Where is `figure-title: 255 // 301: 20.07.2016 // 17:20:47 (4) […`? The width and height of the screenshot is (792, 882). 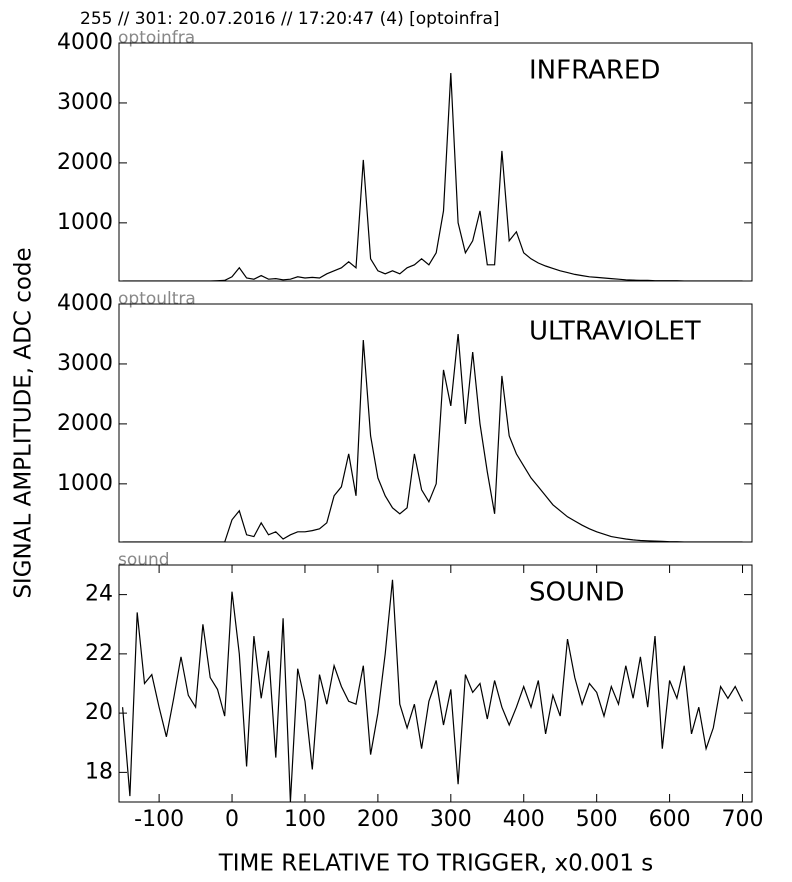
figure-title: 255 // 301: 20.07.2016 // 17:20:47 (4) [… is located at coordinates (290, 19).